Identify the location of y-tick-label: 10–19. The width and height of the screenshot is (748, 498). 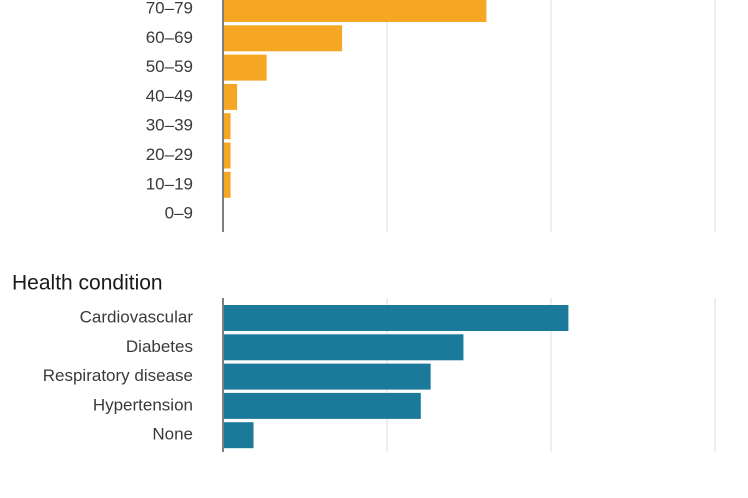
(169, 183).